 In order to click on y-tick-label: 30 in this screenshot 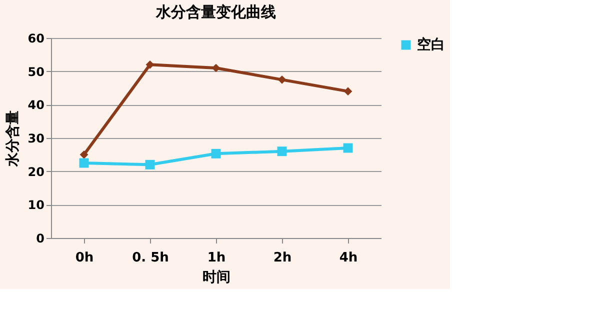, I will do `click(36, 139)`.